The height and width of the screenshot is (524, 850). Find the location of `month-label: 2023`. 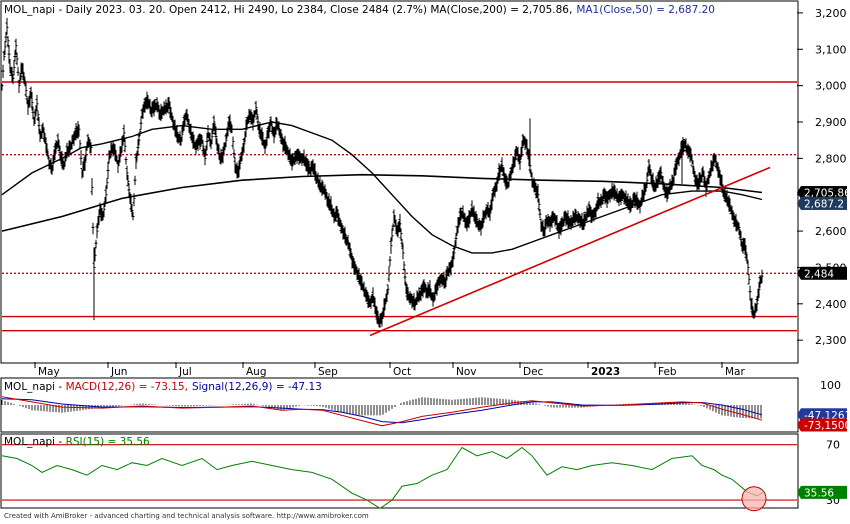

month-label: 2023 is located at coordinates (605, 372).